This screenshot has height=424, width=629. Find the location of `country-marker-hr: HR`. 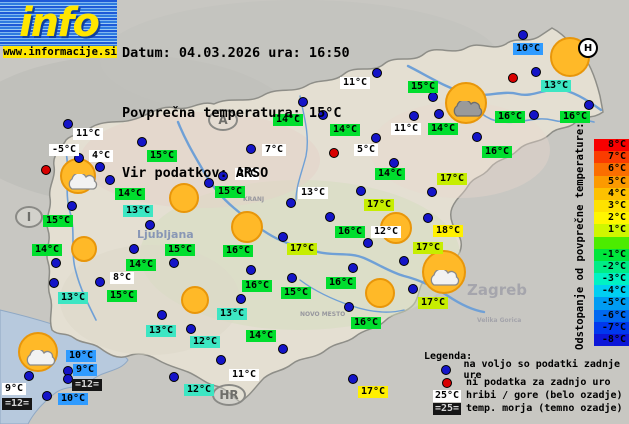

country-marker-hr: HR is located at coordinates (229, 395).